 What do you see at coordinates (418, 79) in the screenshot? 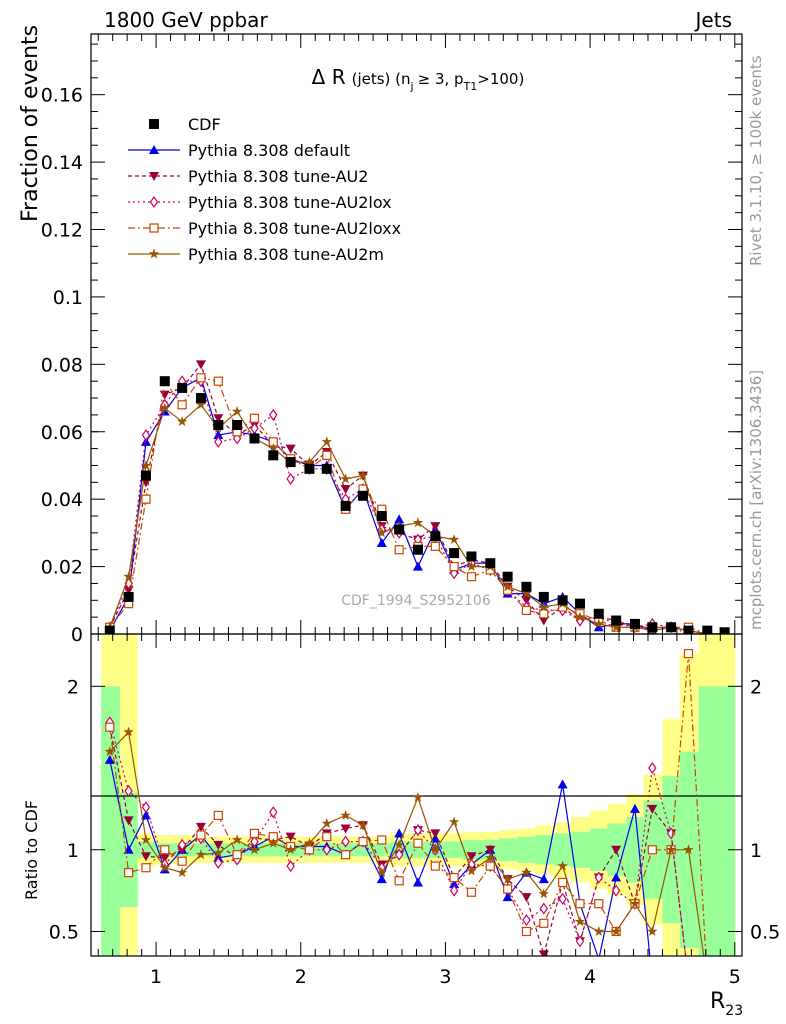
I see `plot-title: Δ R (jets) (nj ≥ 3, pT1>100)` at bounding box center [418, 79].